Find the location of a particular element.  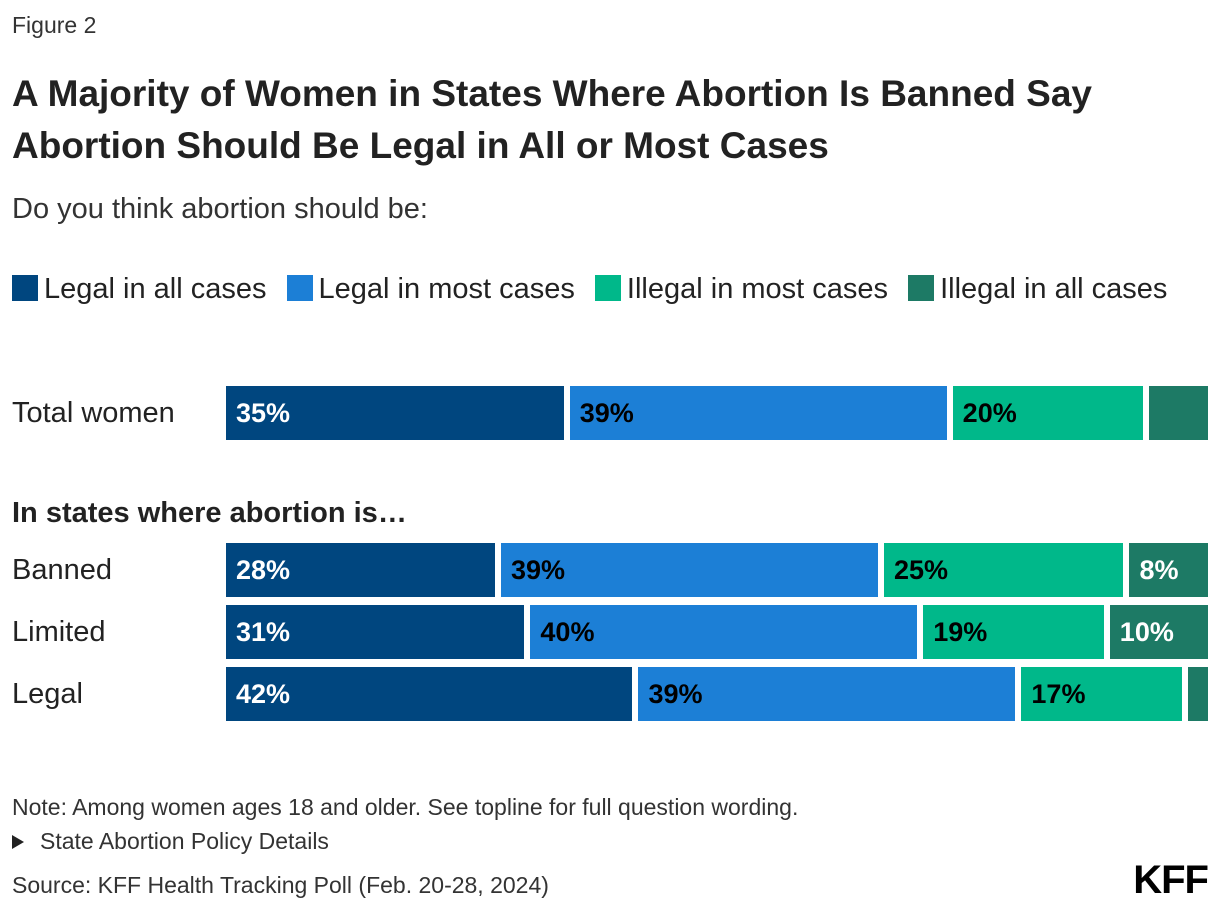

legend-item-illegal-all: Illegal in all cases is located at coordinates (1037, 289).